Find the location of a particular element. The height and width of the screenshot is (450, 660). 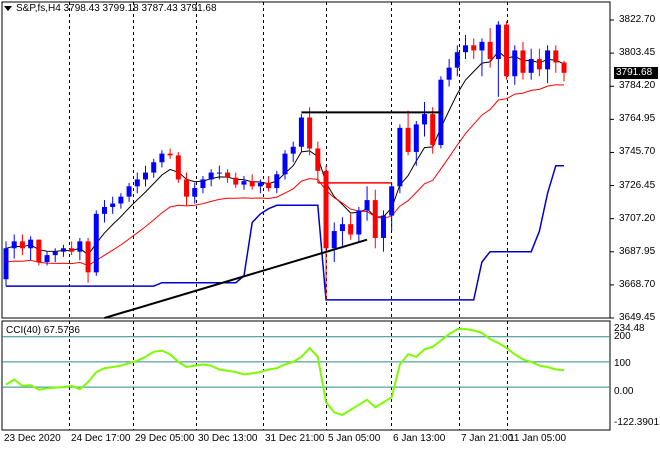

cci-levels is located at coordinates (306, 362).